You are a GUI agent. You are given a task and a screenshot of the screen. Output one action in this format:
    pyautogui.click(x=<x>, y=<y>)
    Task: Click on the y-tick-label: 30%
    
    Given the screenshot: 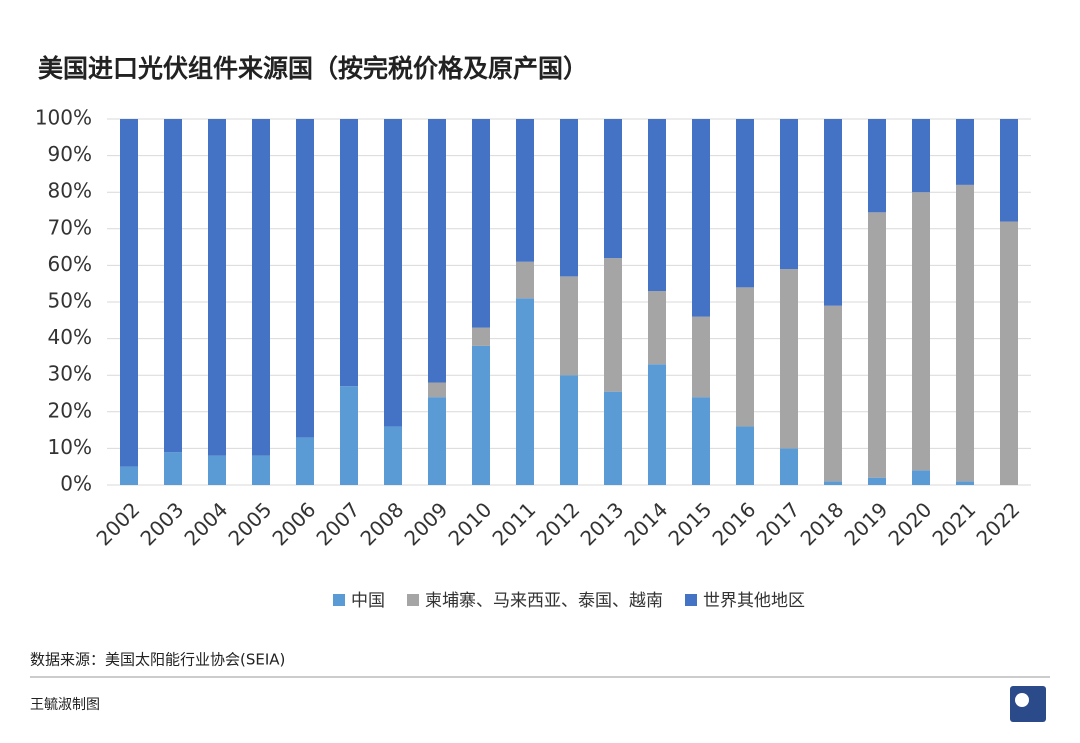 What is the action you would take?
    pyautogui.click(x=70, y=374)
    